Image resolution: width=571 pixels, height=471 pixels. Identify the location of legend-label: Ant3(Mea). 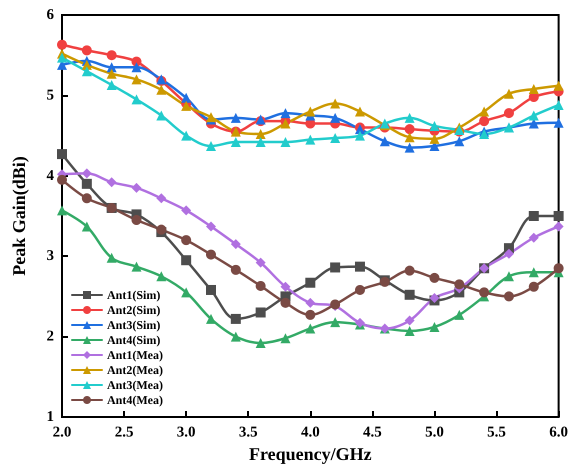
(135, 385).